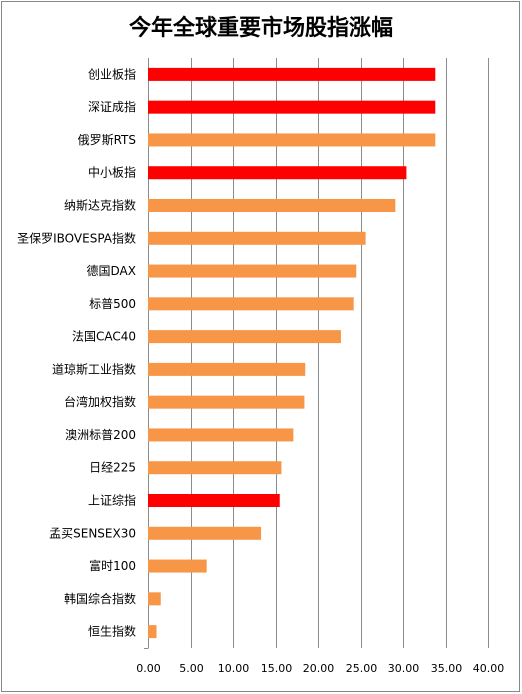  I want to click on chart-title: 今年全球重要市场股指涨幅, so click(261, 28).